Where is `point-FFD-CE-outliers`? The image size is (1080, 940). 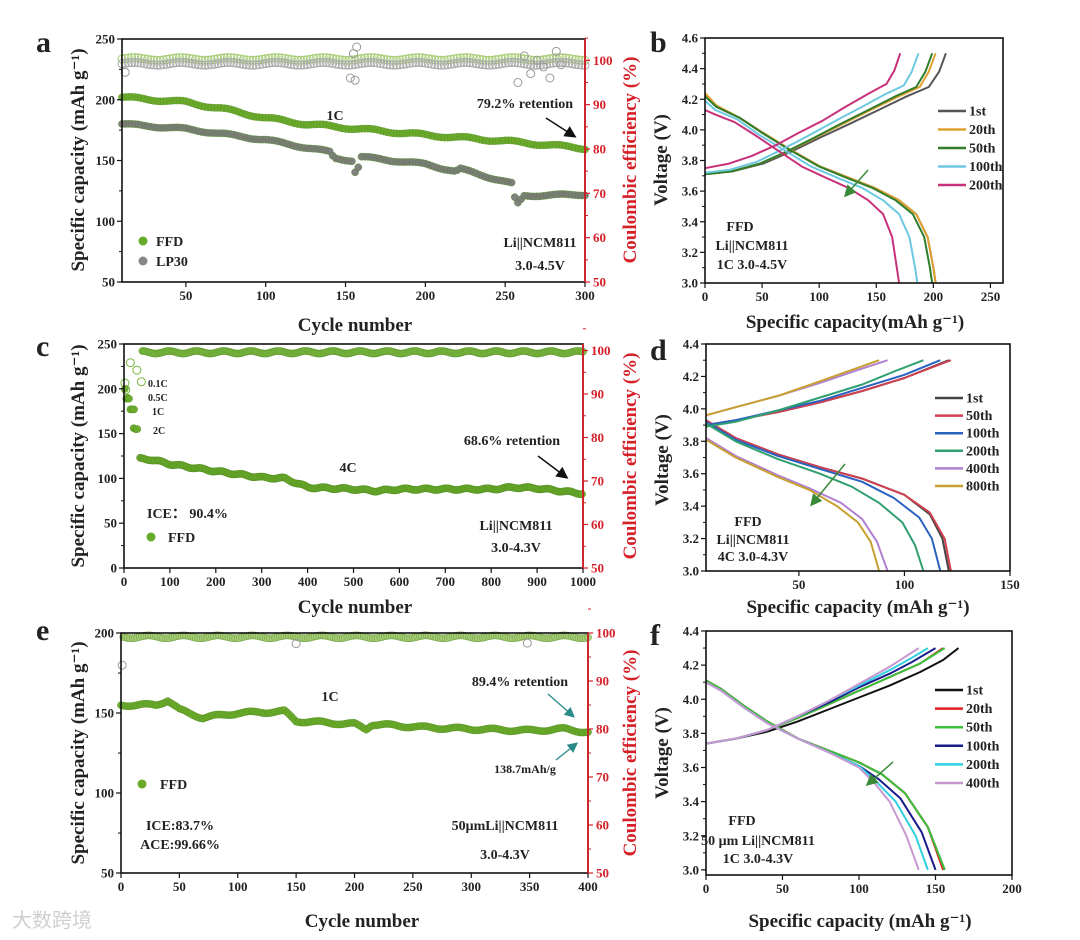
point-FFD-CE-outliers is located at coordinates (296, 644).